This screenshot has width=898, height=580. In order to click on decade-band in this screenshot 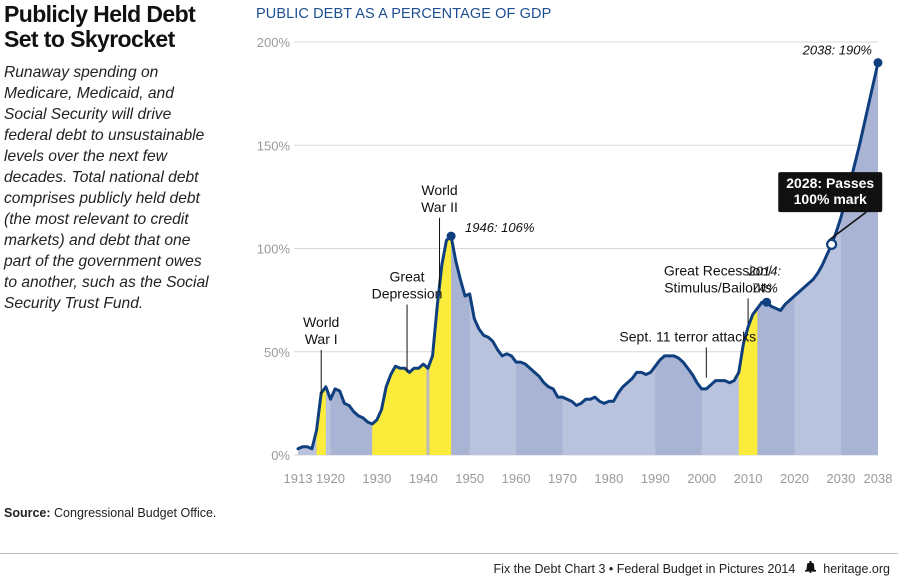, I will do `click(859, 258)`.